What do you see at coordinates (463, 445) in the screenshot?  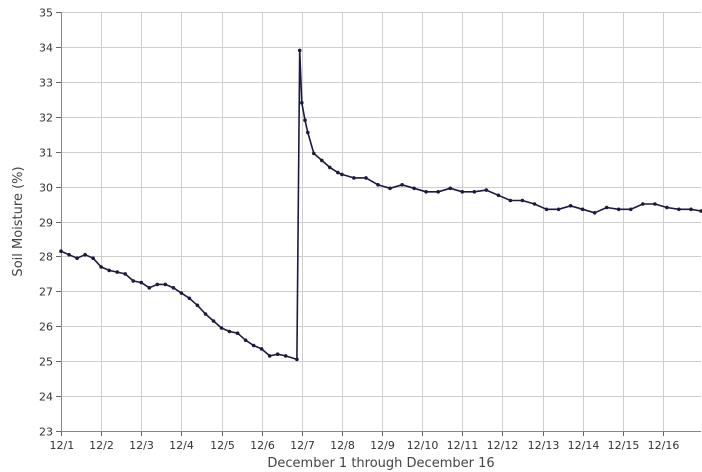 I see `x-tick-label: 12/11` at bounding box center [463, 445].